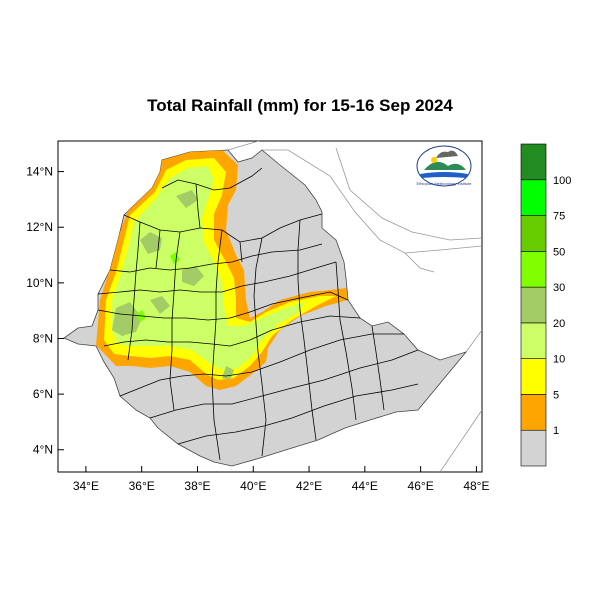 The width and height of the screenshot is (600, 600). I want to click on colorbar: 1 5 10 20 30 50 75 100, so click(545, 305).